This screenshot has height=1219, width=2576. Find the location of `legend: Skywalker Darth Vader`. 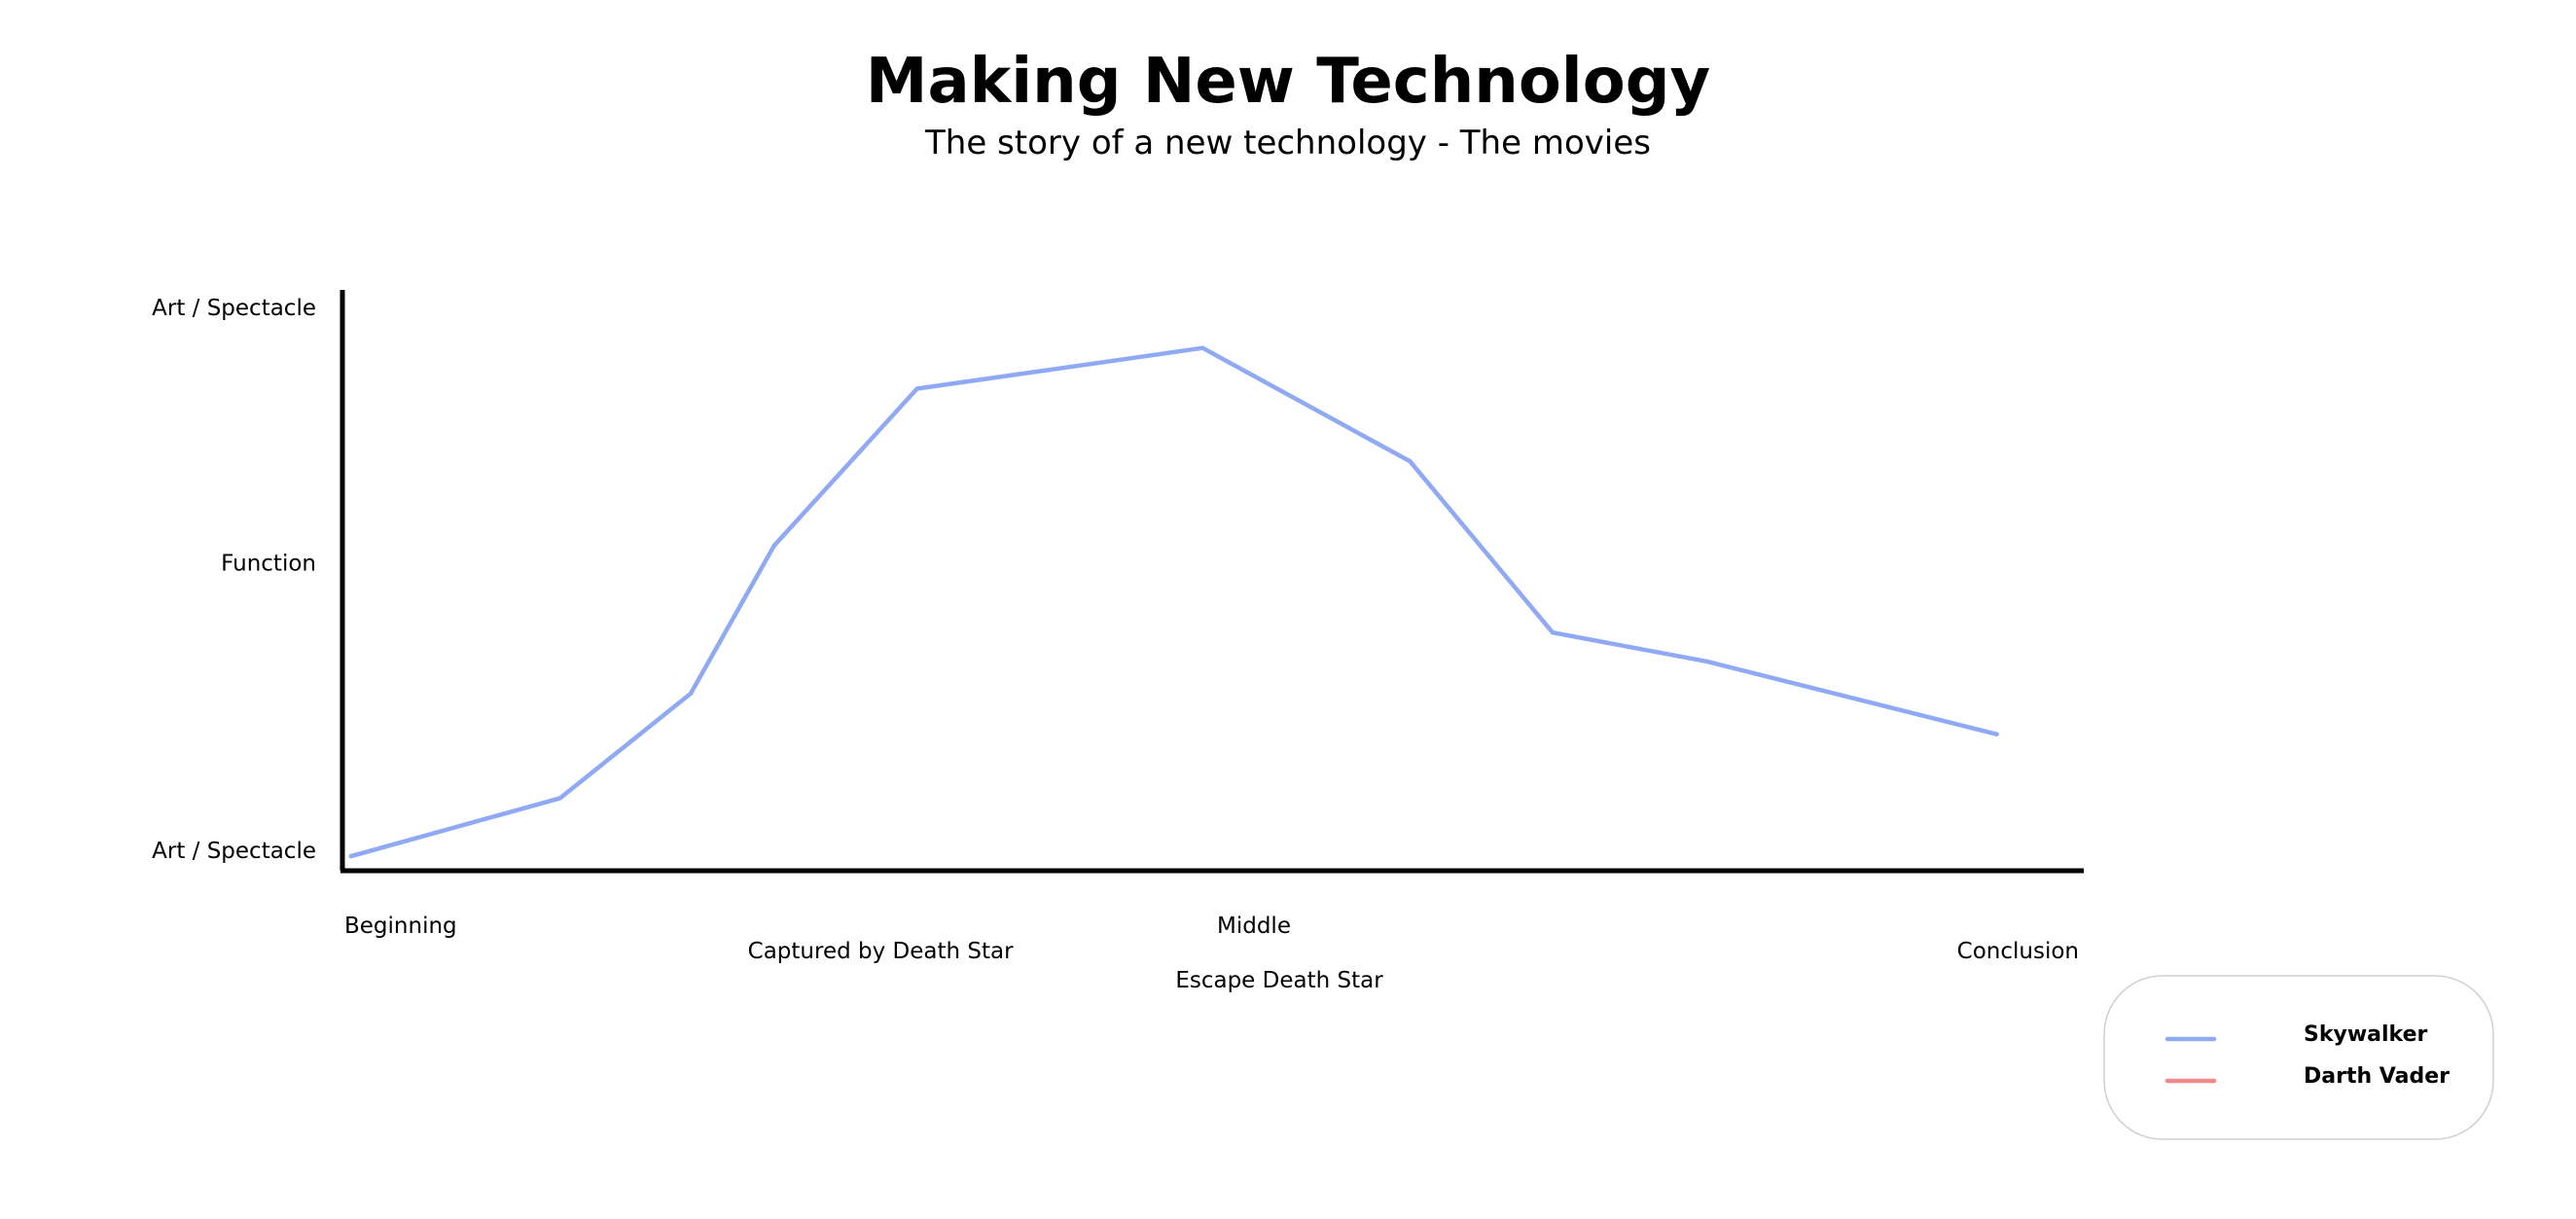

legend: Skywalker Darth Vader is located at coordinates (2298, 1057).